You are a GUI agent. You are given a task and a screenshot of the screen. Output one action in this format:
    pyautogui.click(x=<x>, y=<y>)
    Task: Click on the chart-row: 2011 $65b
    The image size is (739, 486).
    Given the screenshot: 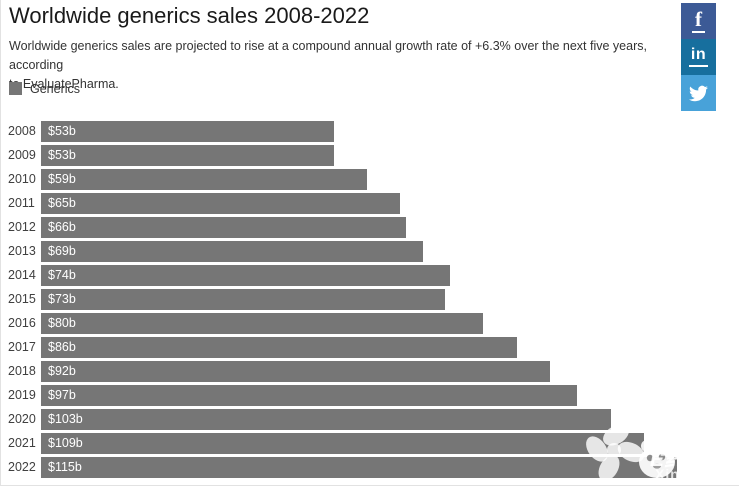 What is the action you would take?
    pyautogui.click(x=370, y=203)
    